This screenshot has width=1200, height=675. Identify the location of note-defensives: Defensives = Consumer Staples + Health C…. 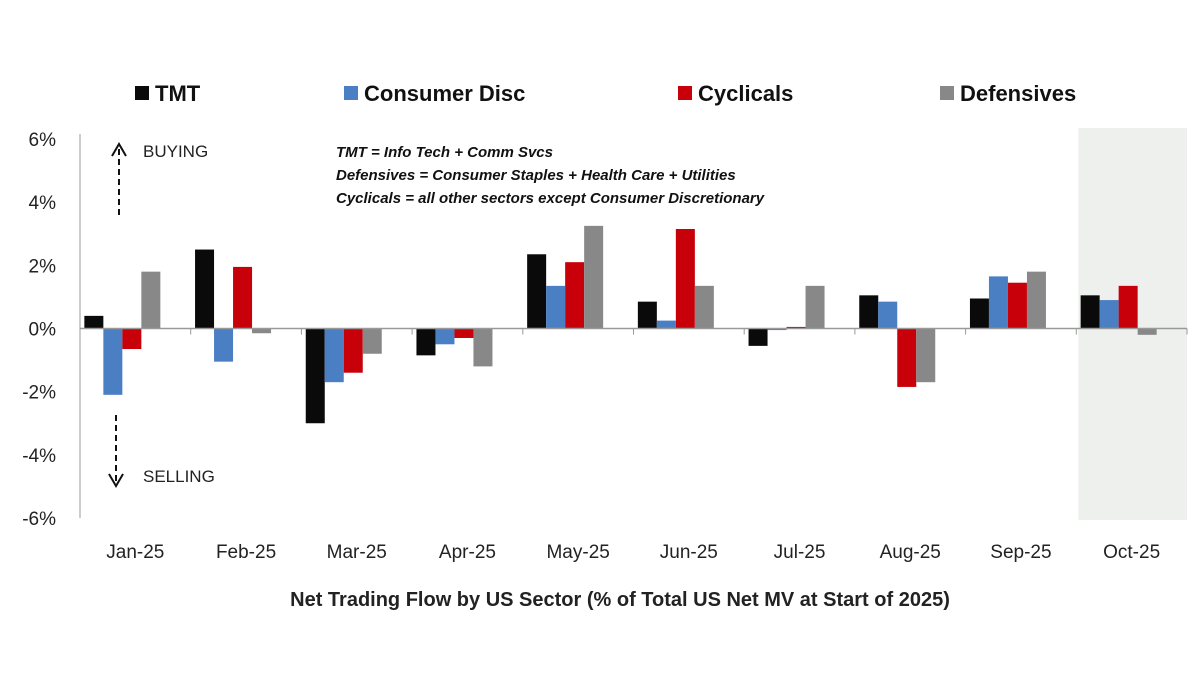
(536, 175).